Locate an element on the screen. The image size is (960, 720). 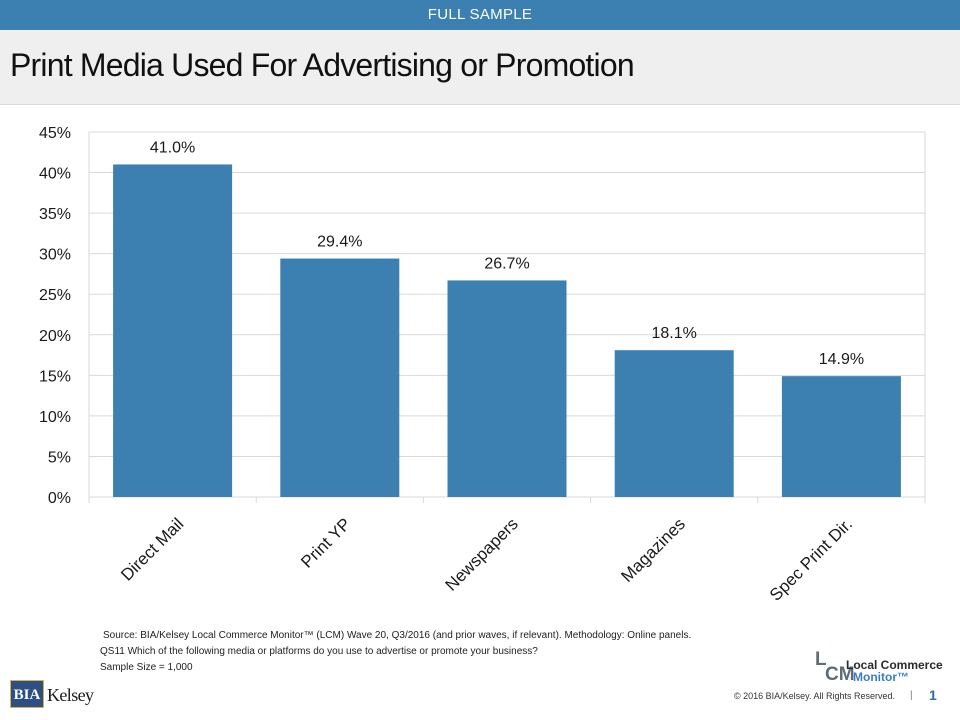
data-label: 29.4% is located at coordinates (339, 242).